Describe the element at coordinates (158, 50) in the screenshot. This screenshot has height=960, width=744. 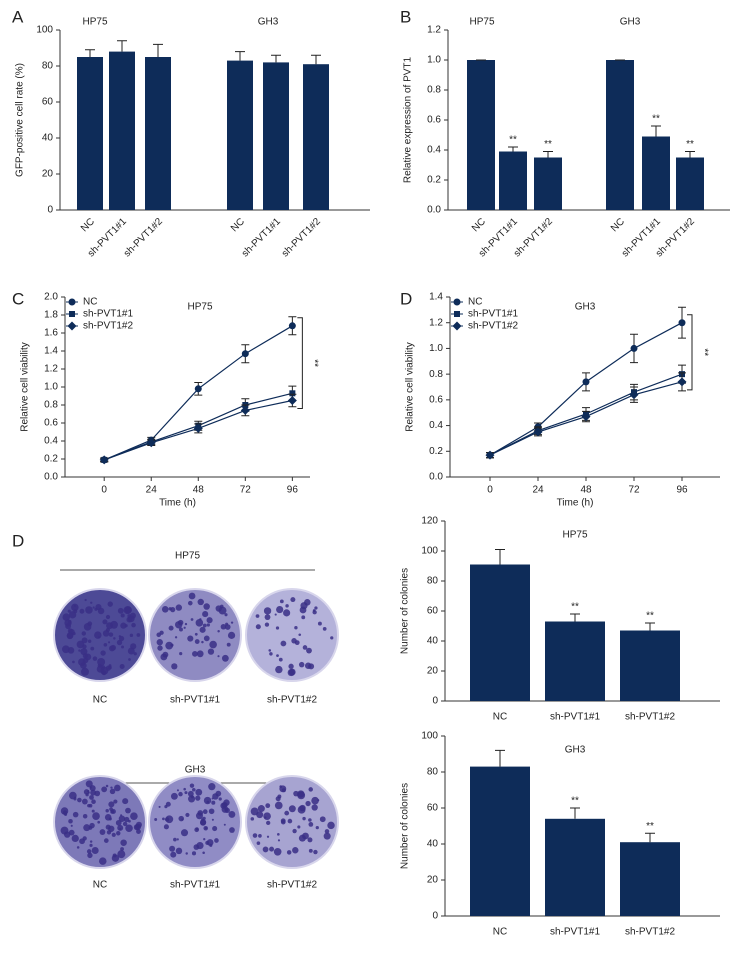
I see `error-bar` at that location.